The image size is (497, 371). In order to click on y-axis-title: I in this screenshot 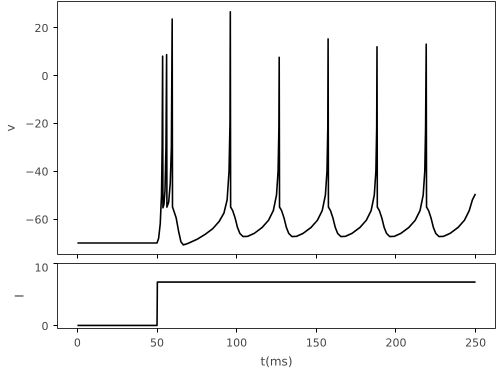, I will do `click(19, 296)`.